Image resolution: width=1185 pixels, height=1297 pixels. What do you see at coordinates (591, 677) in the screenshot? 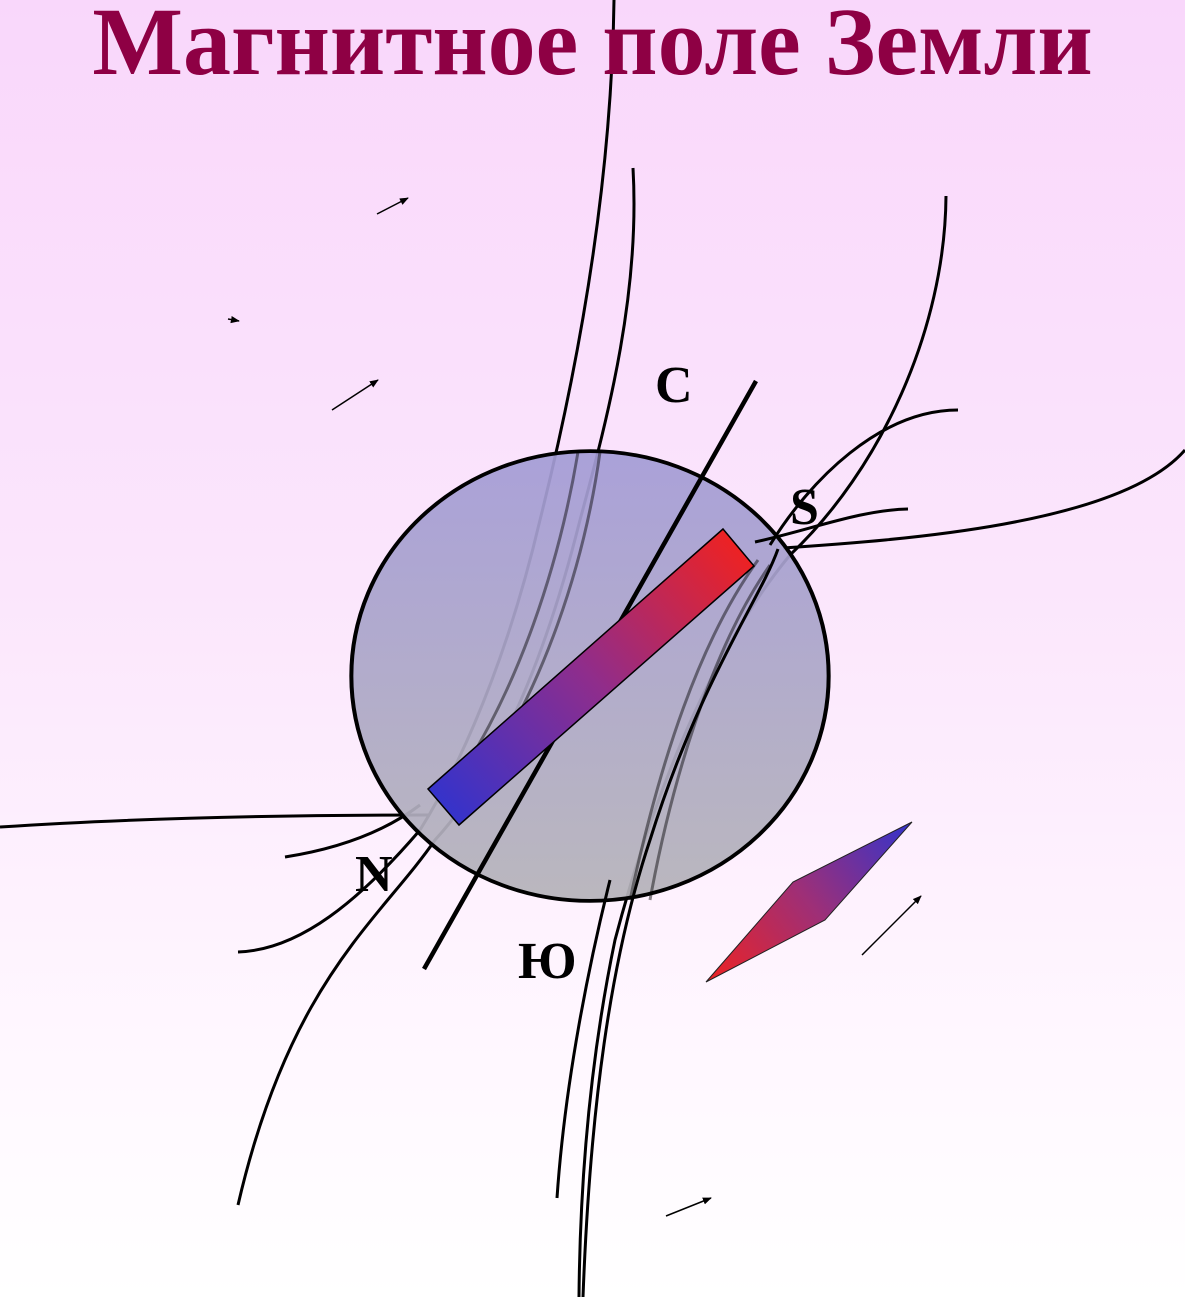
I see `bar-magnet` at bounding box center [591, 677].